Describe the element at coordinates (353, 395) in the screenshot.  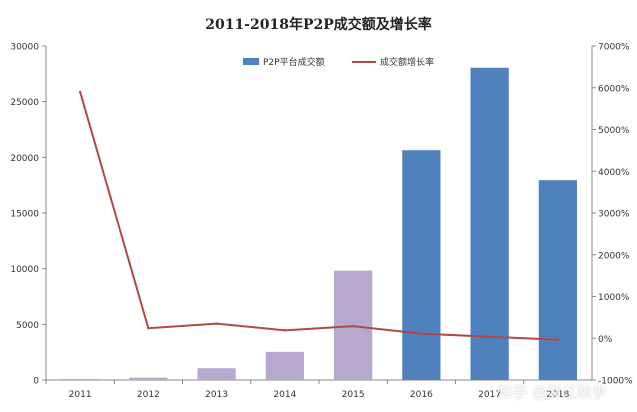
I see `x-tick-label: 2015` at that location.